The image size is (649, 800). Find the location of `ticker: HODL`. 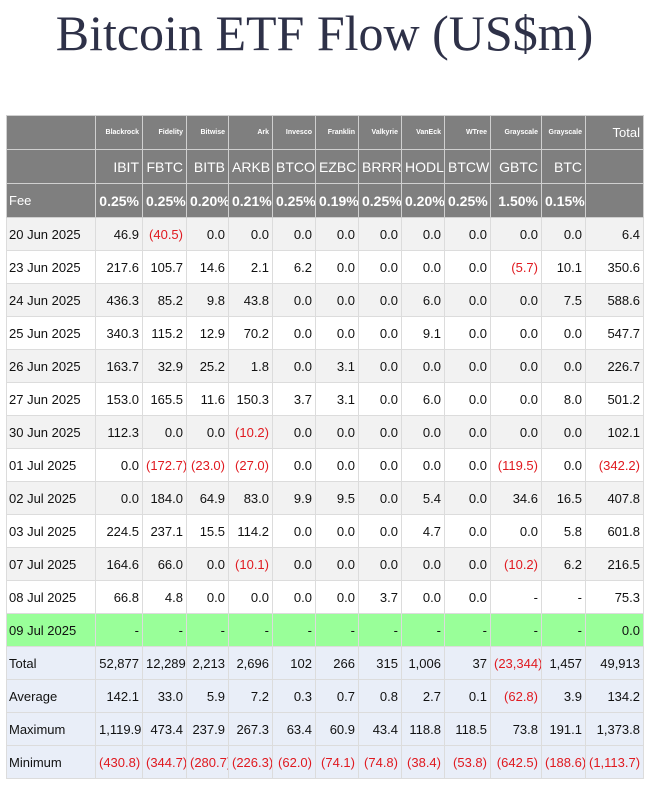

ticker: HODL is located at coordinates (423, 166).